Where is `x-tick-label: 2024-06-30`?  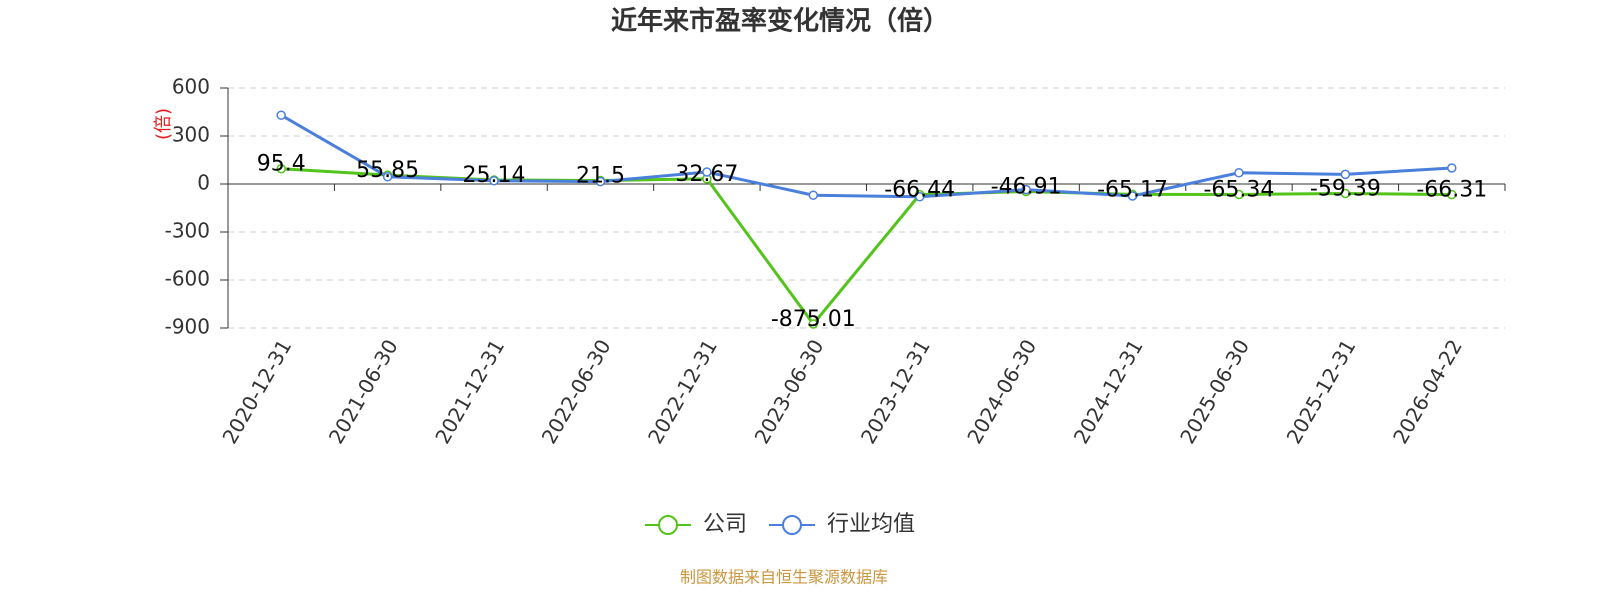
x-tick-label: 2024-06-30 is located at coordinates (1001, 391).